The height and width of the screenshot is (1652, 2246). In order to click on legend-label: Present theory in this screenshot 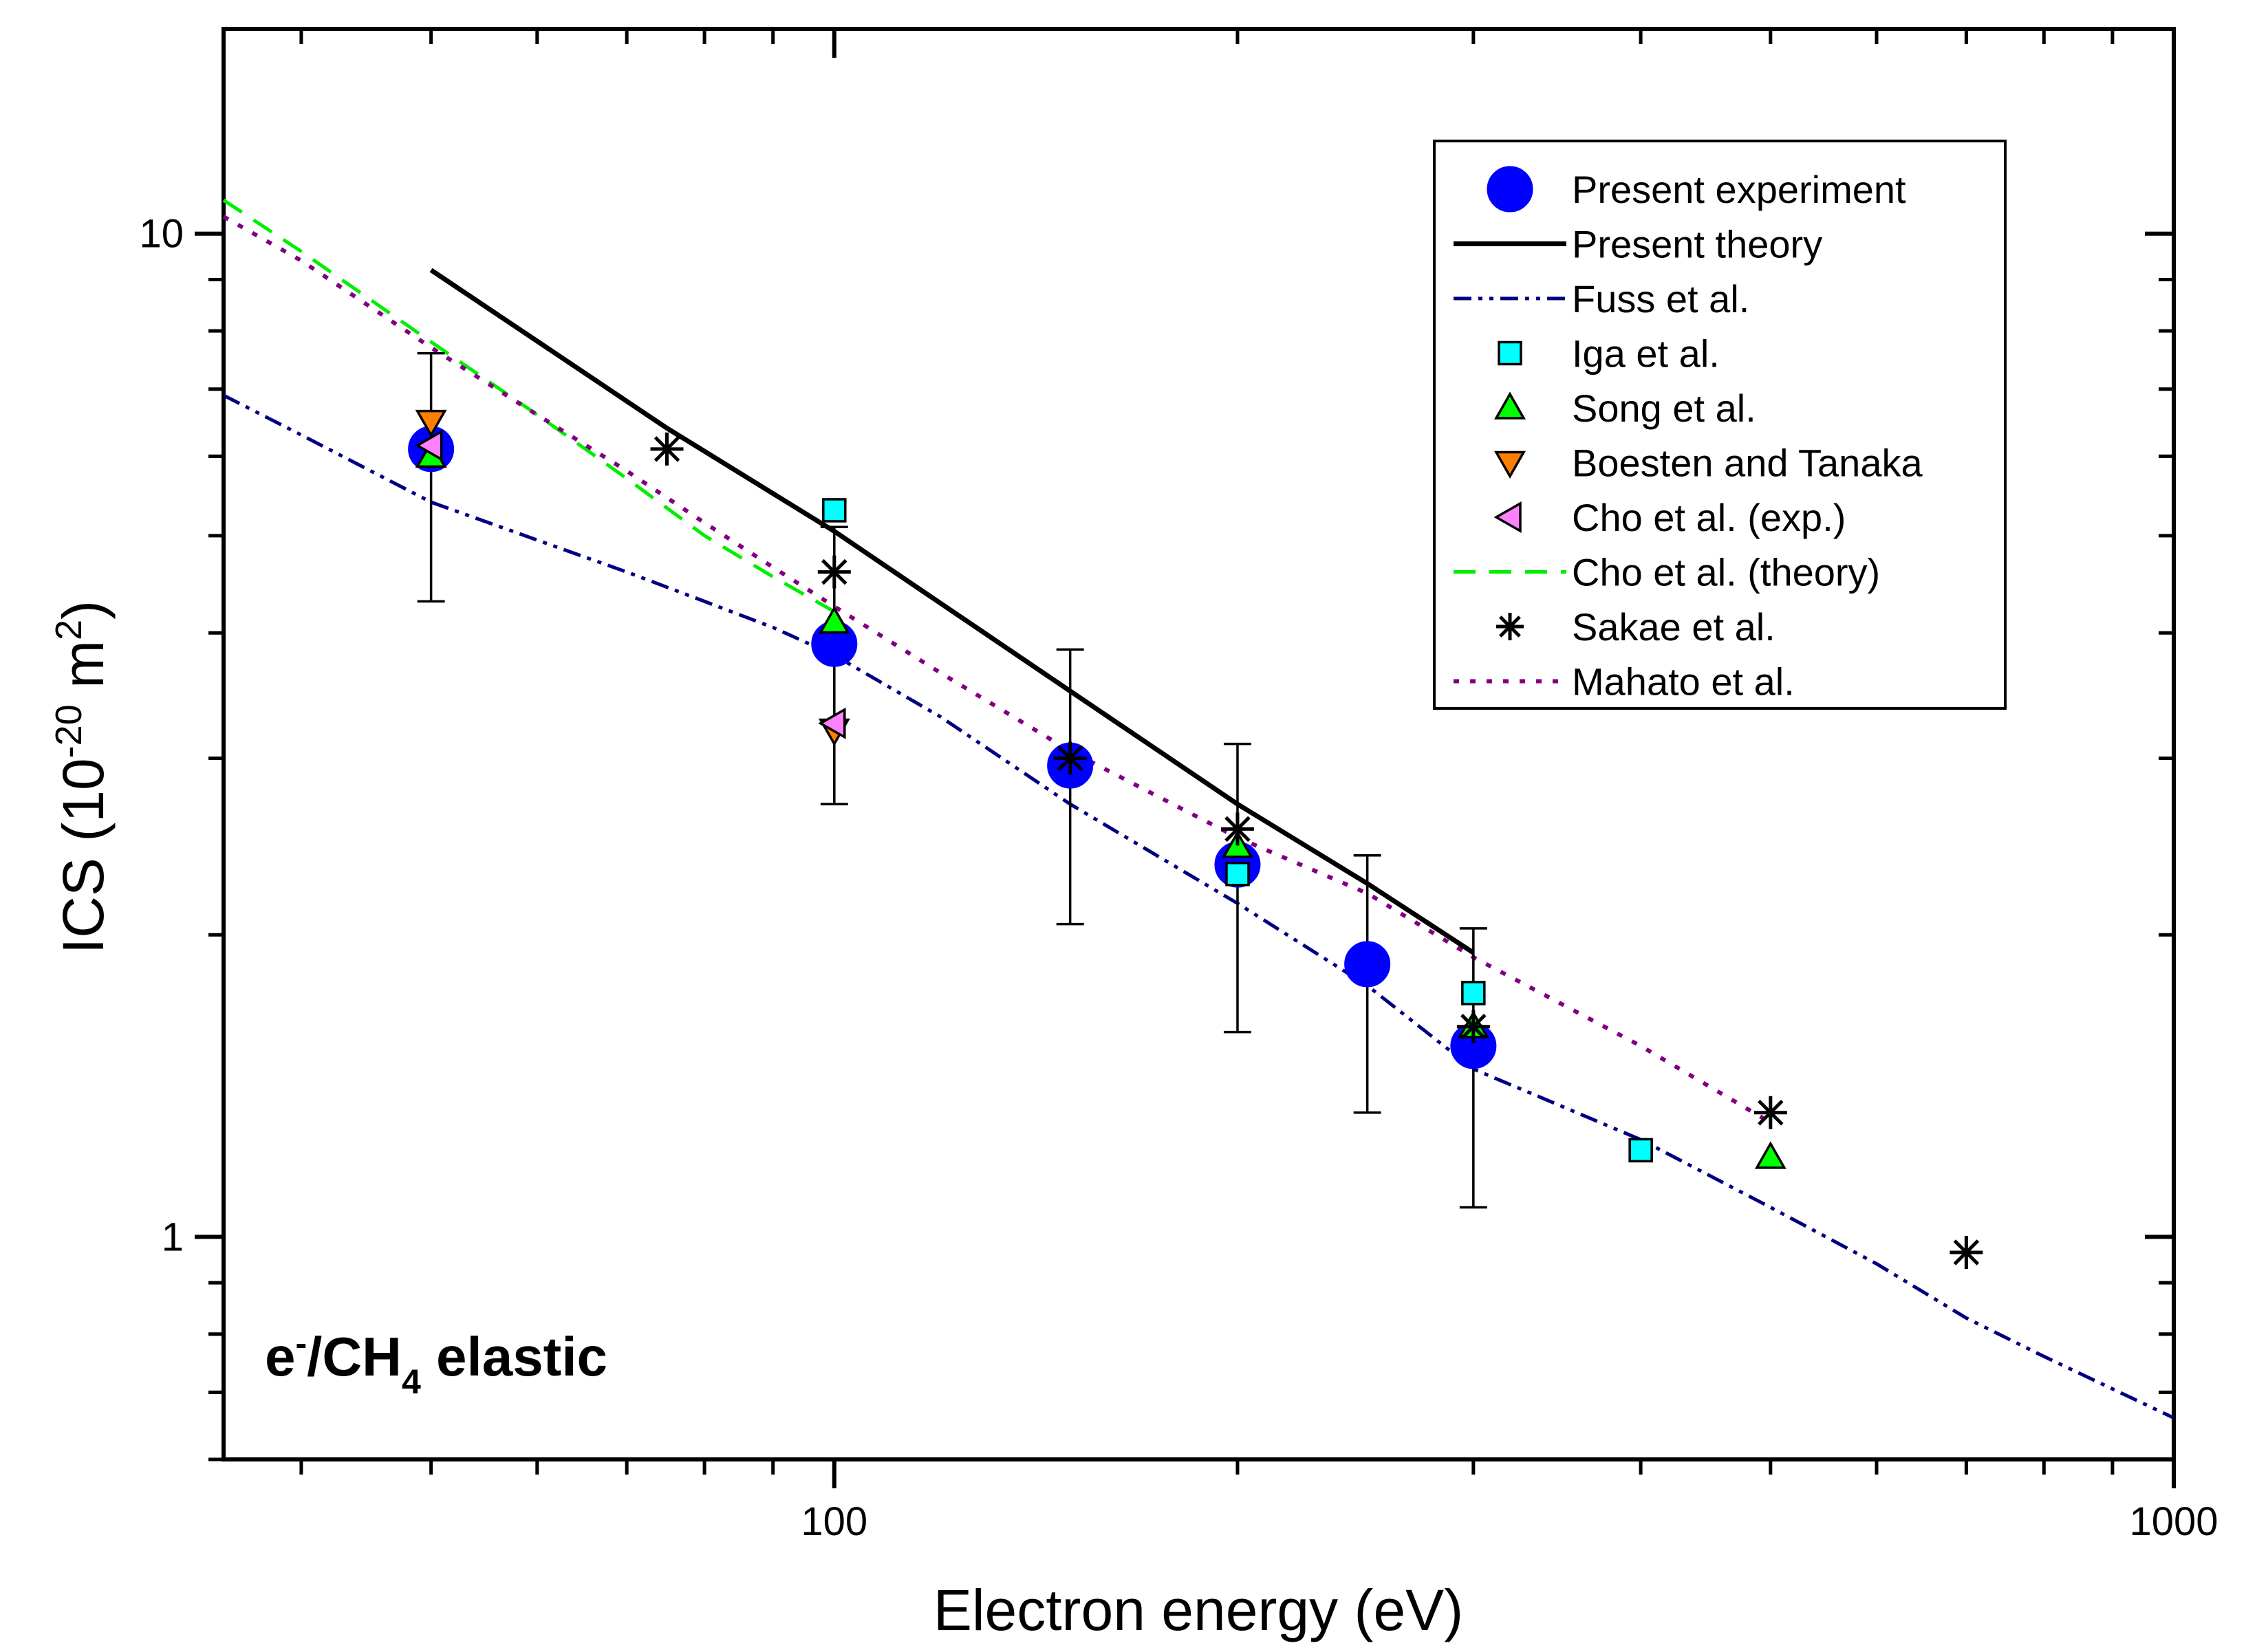, I will do `click(1697, 245)`.